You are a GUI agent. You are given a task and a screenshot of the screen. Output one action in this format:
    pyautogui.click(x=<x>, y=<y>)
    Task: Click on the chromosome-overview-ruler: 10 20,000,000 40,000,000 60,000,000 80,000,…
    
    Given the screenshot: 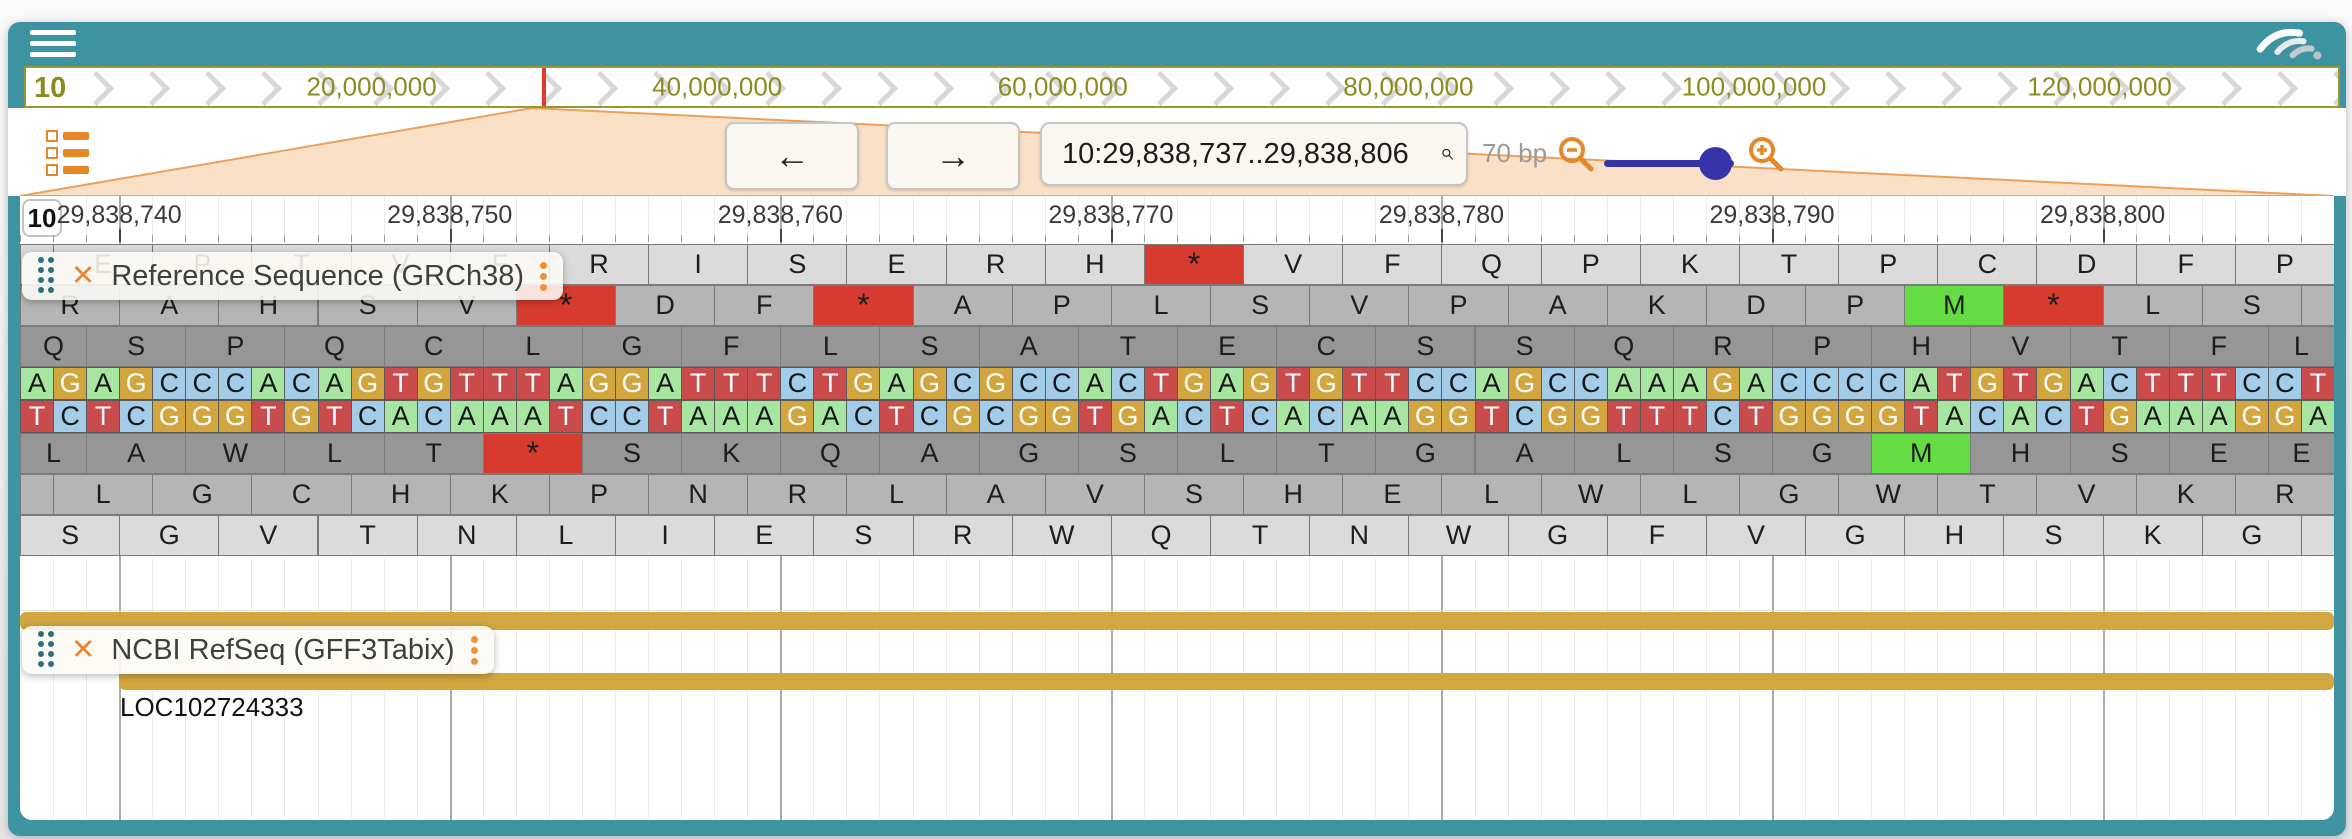 What is the action you would take?
    pyautogui.click(x=1182, y=87)
    